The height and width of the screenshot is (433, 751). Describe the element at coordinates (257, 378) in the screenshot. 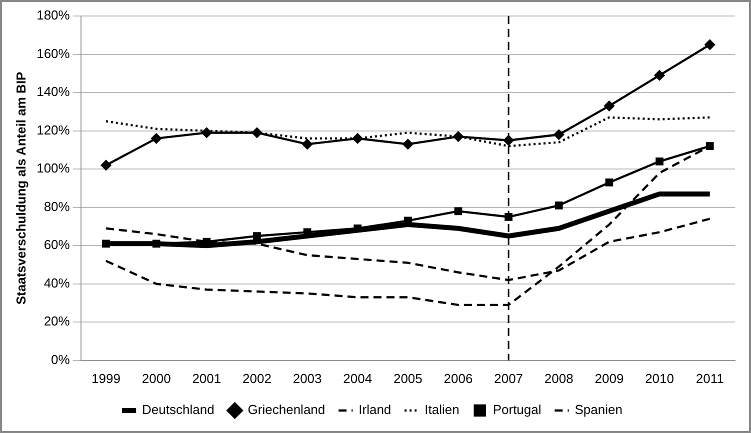

I see `x-tick-label: 2002` at that location.